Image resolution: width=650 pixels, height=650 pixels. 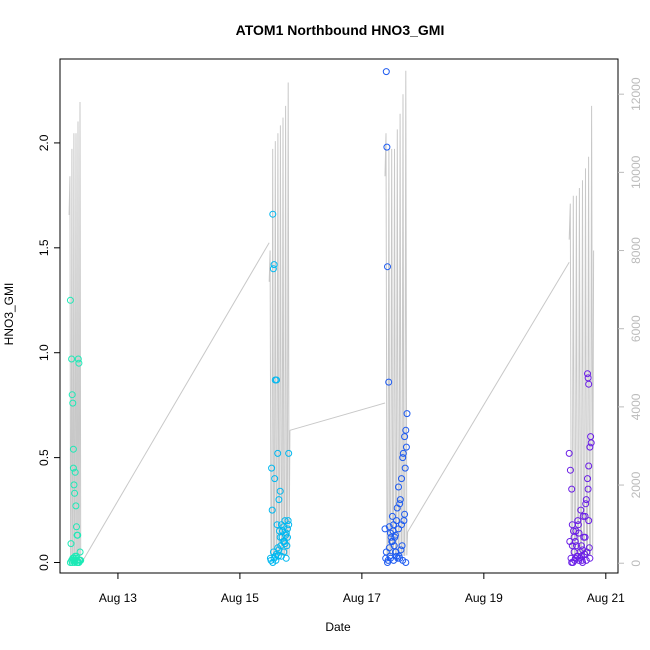 What do you see at coordinates (44, 247) in the screenshot?
I see `y-tick-label: 1.5` at bounding box center [44, 247].